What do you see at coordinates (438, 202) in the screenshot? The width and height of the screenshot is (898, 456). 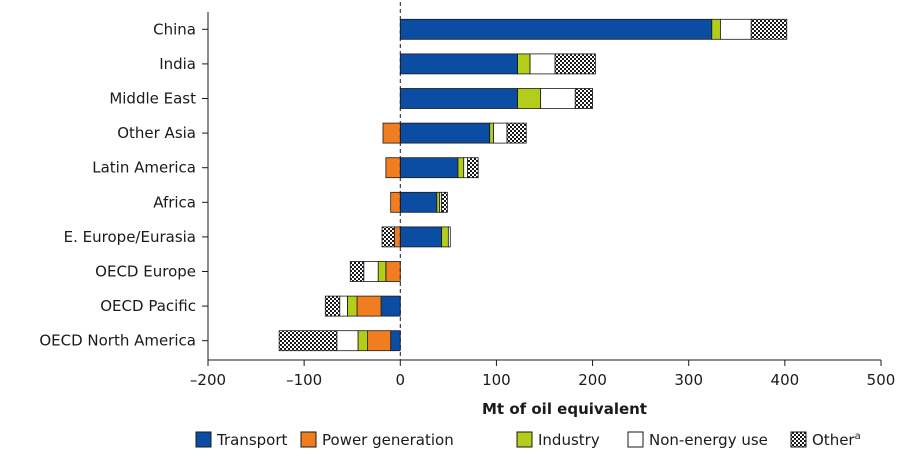 I see `bar-africa-industry` at bounding box center [438, 202].